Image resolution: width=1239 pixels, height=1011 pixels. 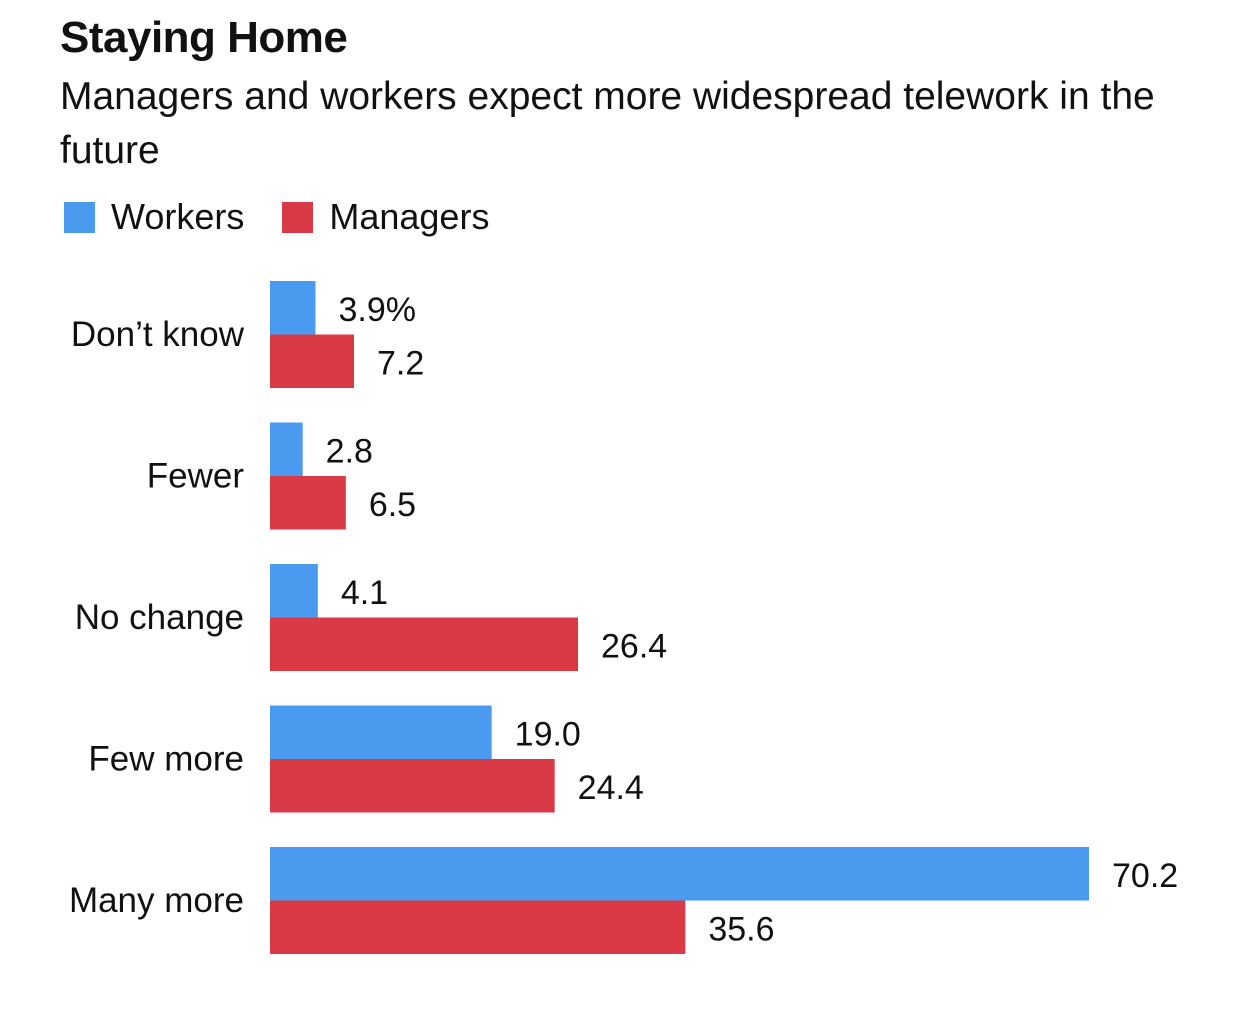 What do you see at coordinates (1145, 876) in the screenshot?
I see `value-label-workers-many-more: 70.2` at bounding box center [1145, 876].